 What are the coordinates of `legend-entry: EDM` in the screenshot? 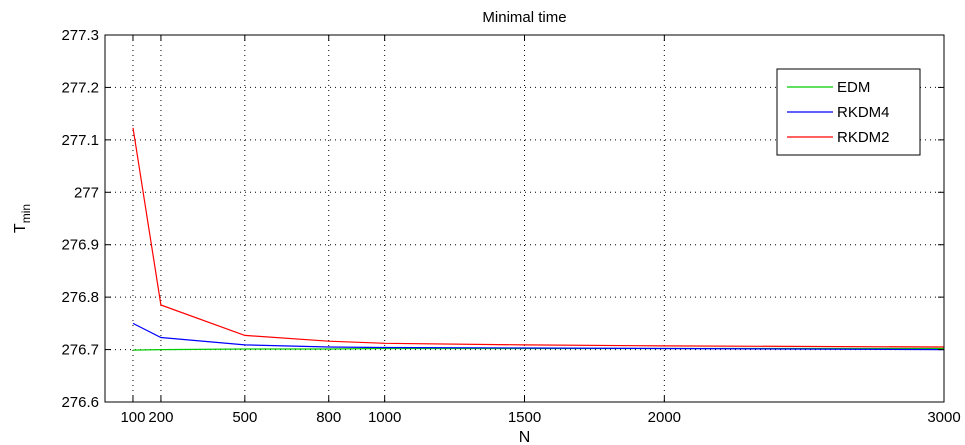 It's located at (853, 87).